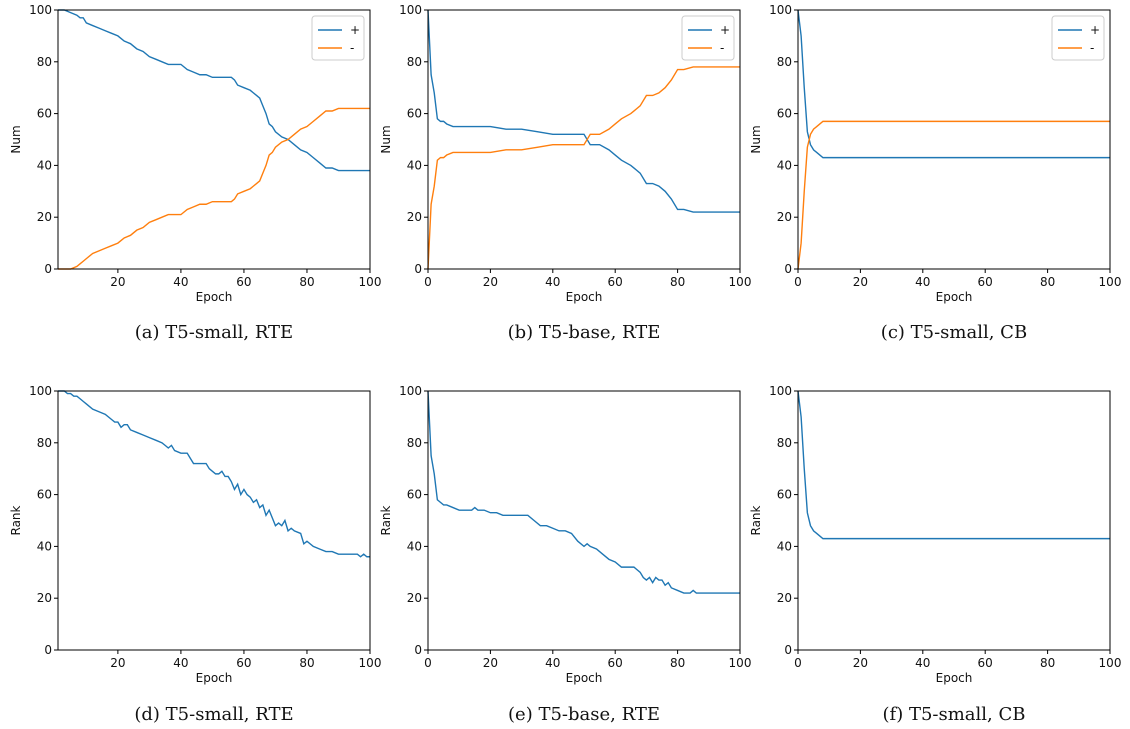 This screenshot has height=729, width=1130. I want to click on caption-b: (b) T5-base, RTE, so click(584, 332).